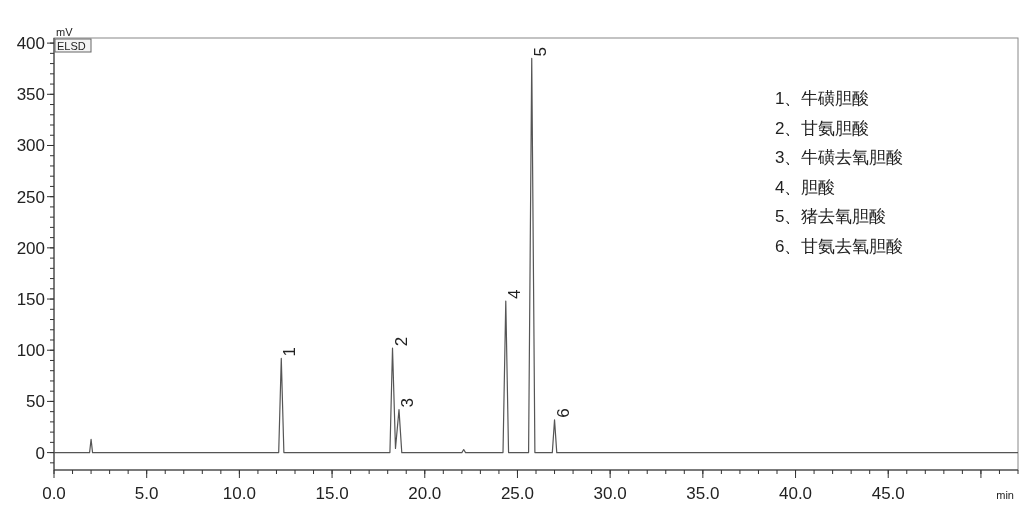 The width and height of the screenshot is (1036, 528). I want to click on x-tick-label: 45.0, so click(888, 493).